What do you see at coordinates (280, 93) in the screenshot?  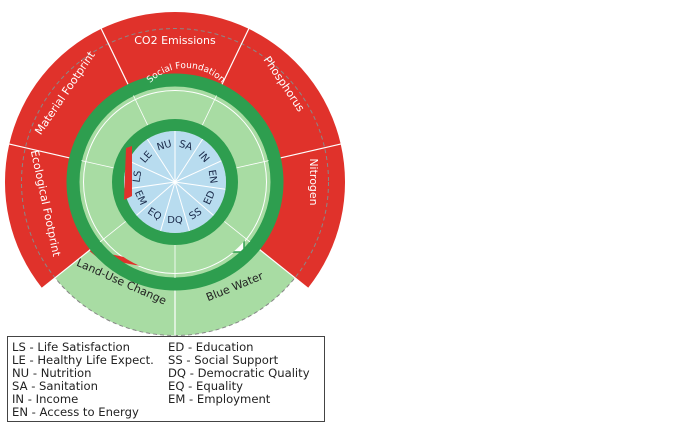 I see `phosphorus-overshoot` at bounding box center [280, 93].